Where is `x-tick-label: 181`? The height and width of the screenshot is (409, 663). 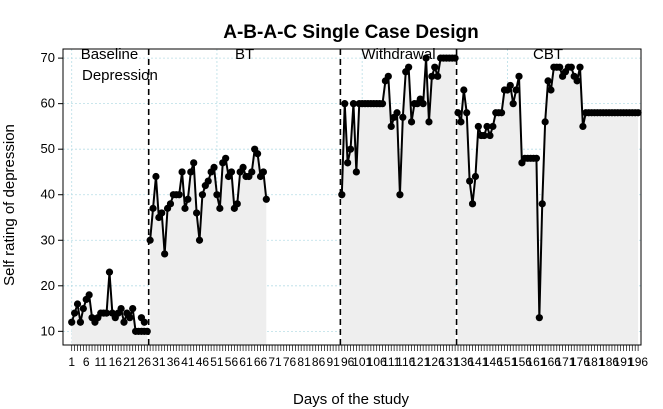
x-tick-label: 181 is located at coordinates (595, 362).